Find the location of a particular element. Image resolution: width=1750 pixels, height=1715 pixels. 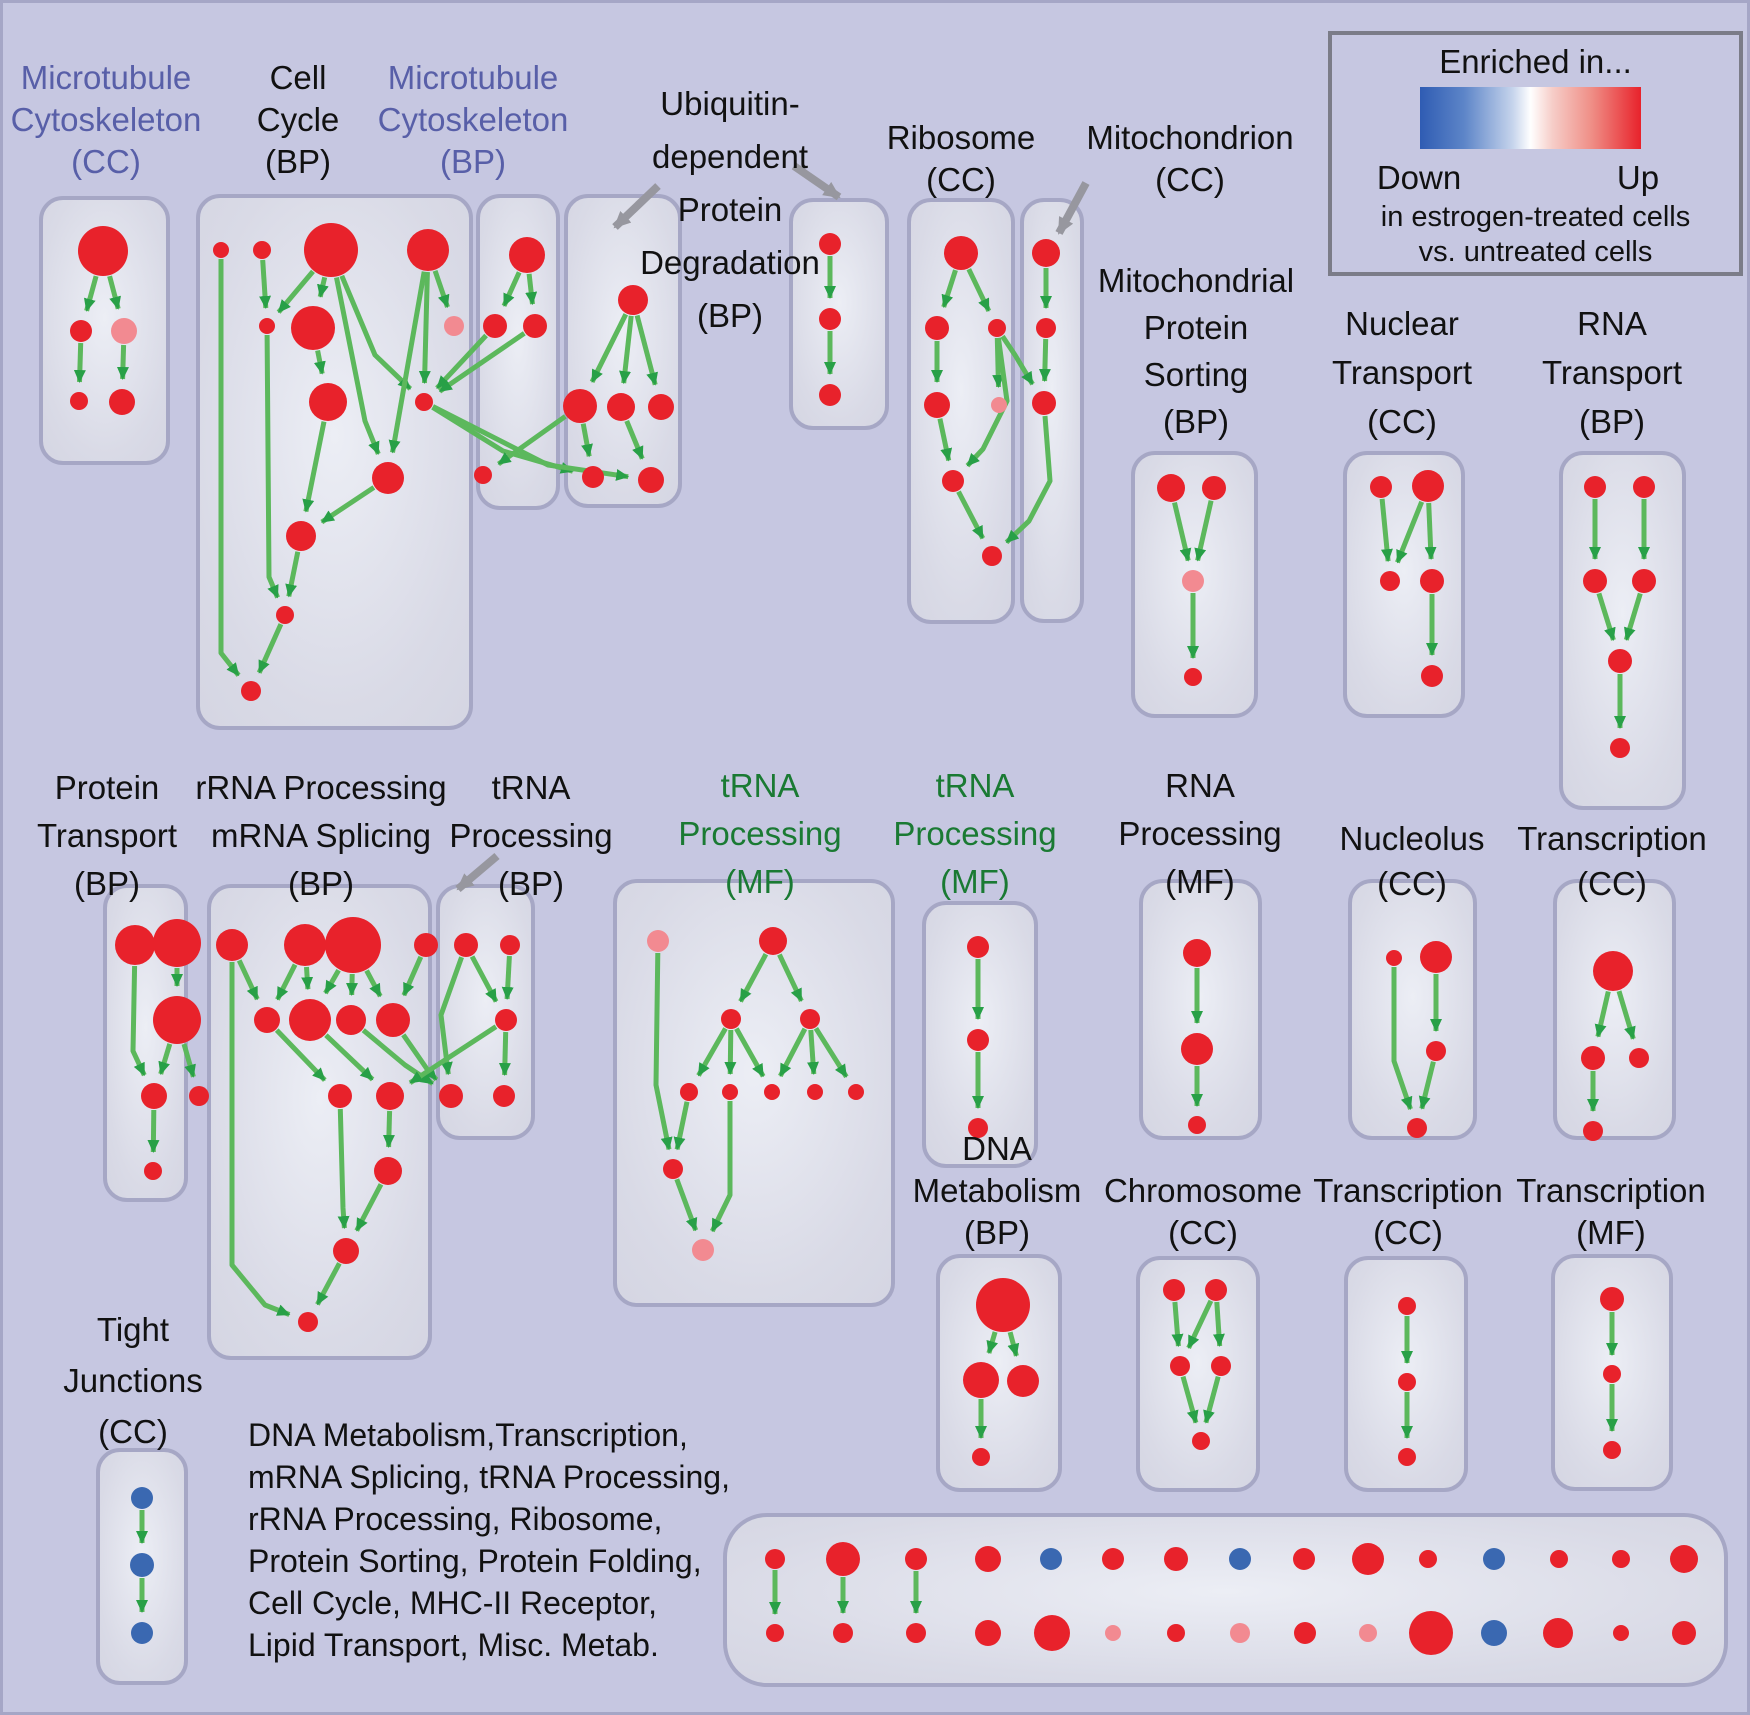

legend-caption-line1: in estrogen-treated cells is located at coordinates (1535, 217).